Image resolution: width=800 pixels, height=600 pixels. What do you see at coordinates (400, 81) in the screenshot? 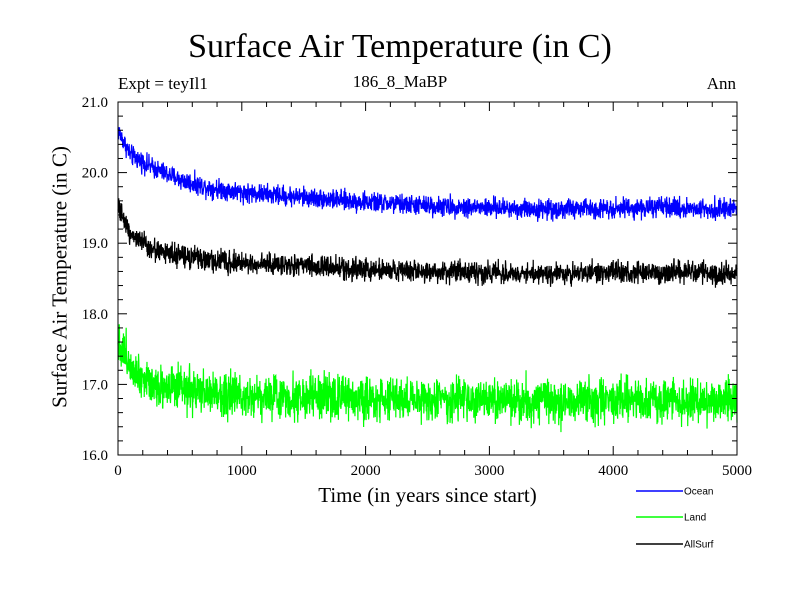
I see `chart-subtitle: 186_8_MaBP` at bounding box center [400, 81].